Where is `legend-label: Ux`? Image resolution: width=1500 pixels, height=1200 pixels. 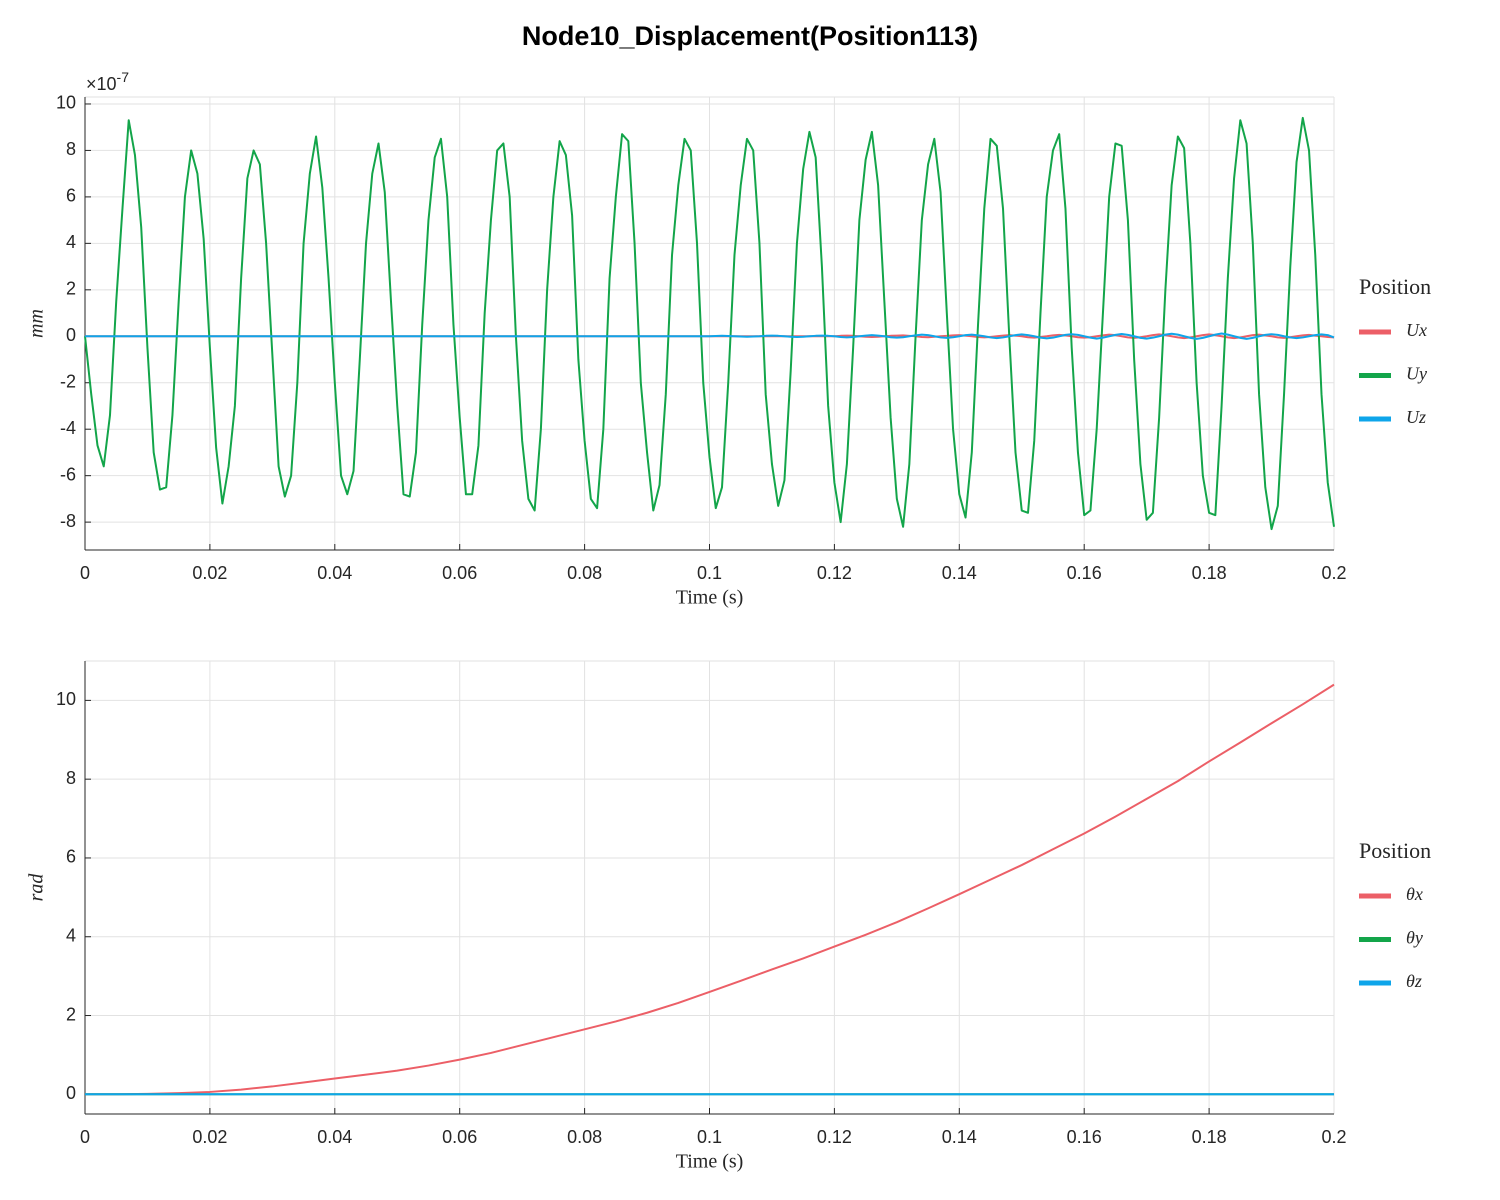 legend-label: Ux is located at coordinates (1416, 330).